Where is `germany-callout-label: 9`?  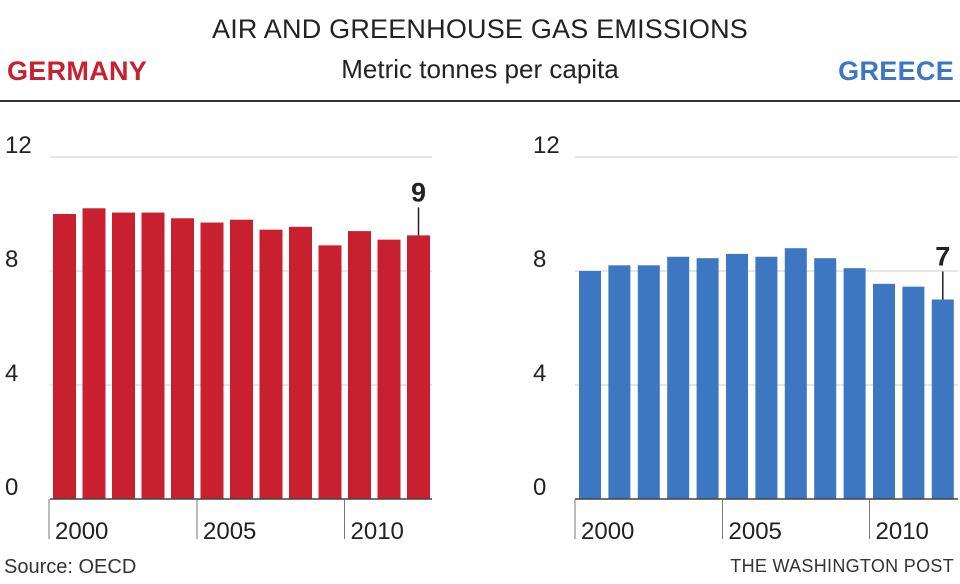
germany-callout-label: 9 is located at coordinates (418, 192).